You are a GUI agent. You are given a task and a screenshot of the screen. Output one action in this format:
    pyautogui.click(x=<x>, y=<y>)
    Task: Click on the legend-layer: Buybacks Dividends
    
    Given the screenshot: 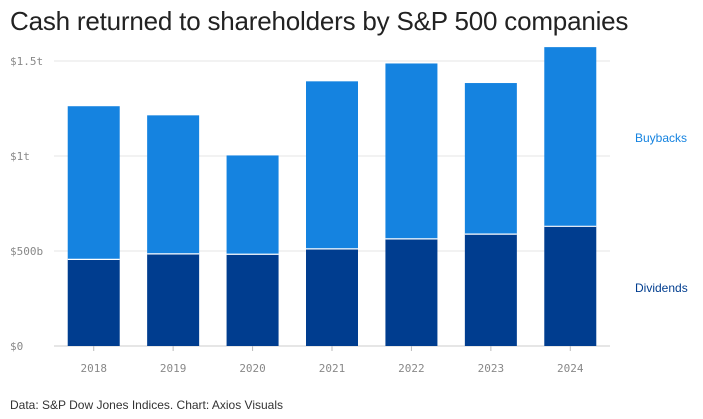 What is the action you would take?
    pyautogui.click(x=661, y=213)
    